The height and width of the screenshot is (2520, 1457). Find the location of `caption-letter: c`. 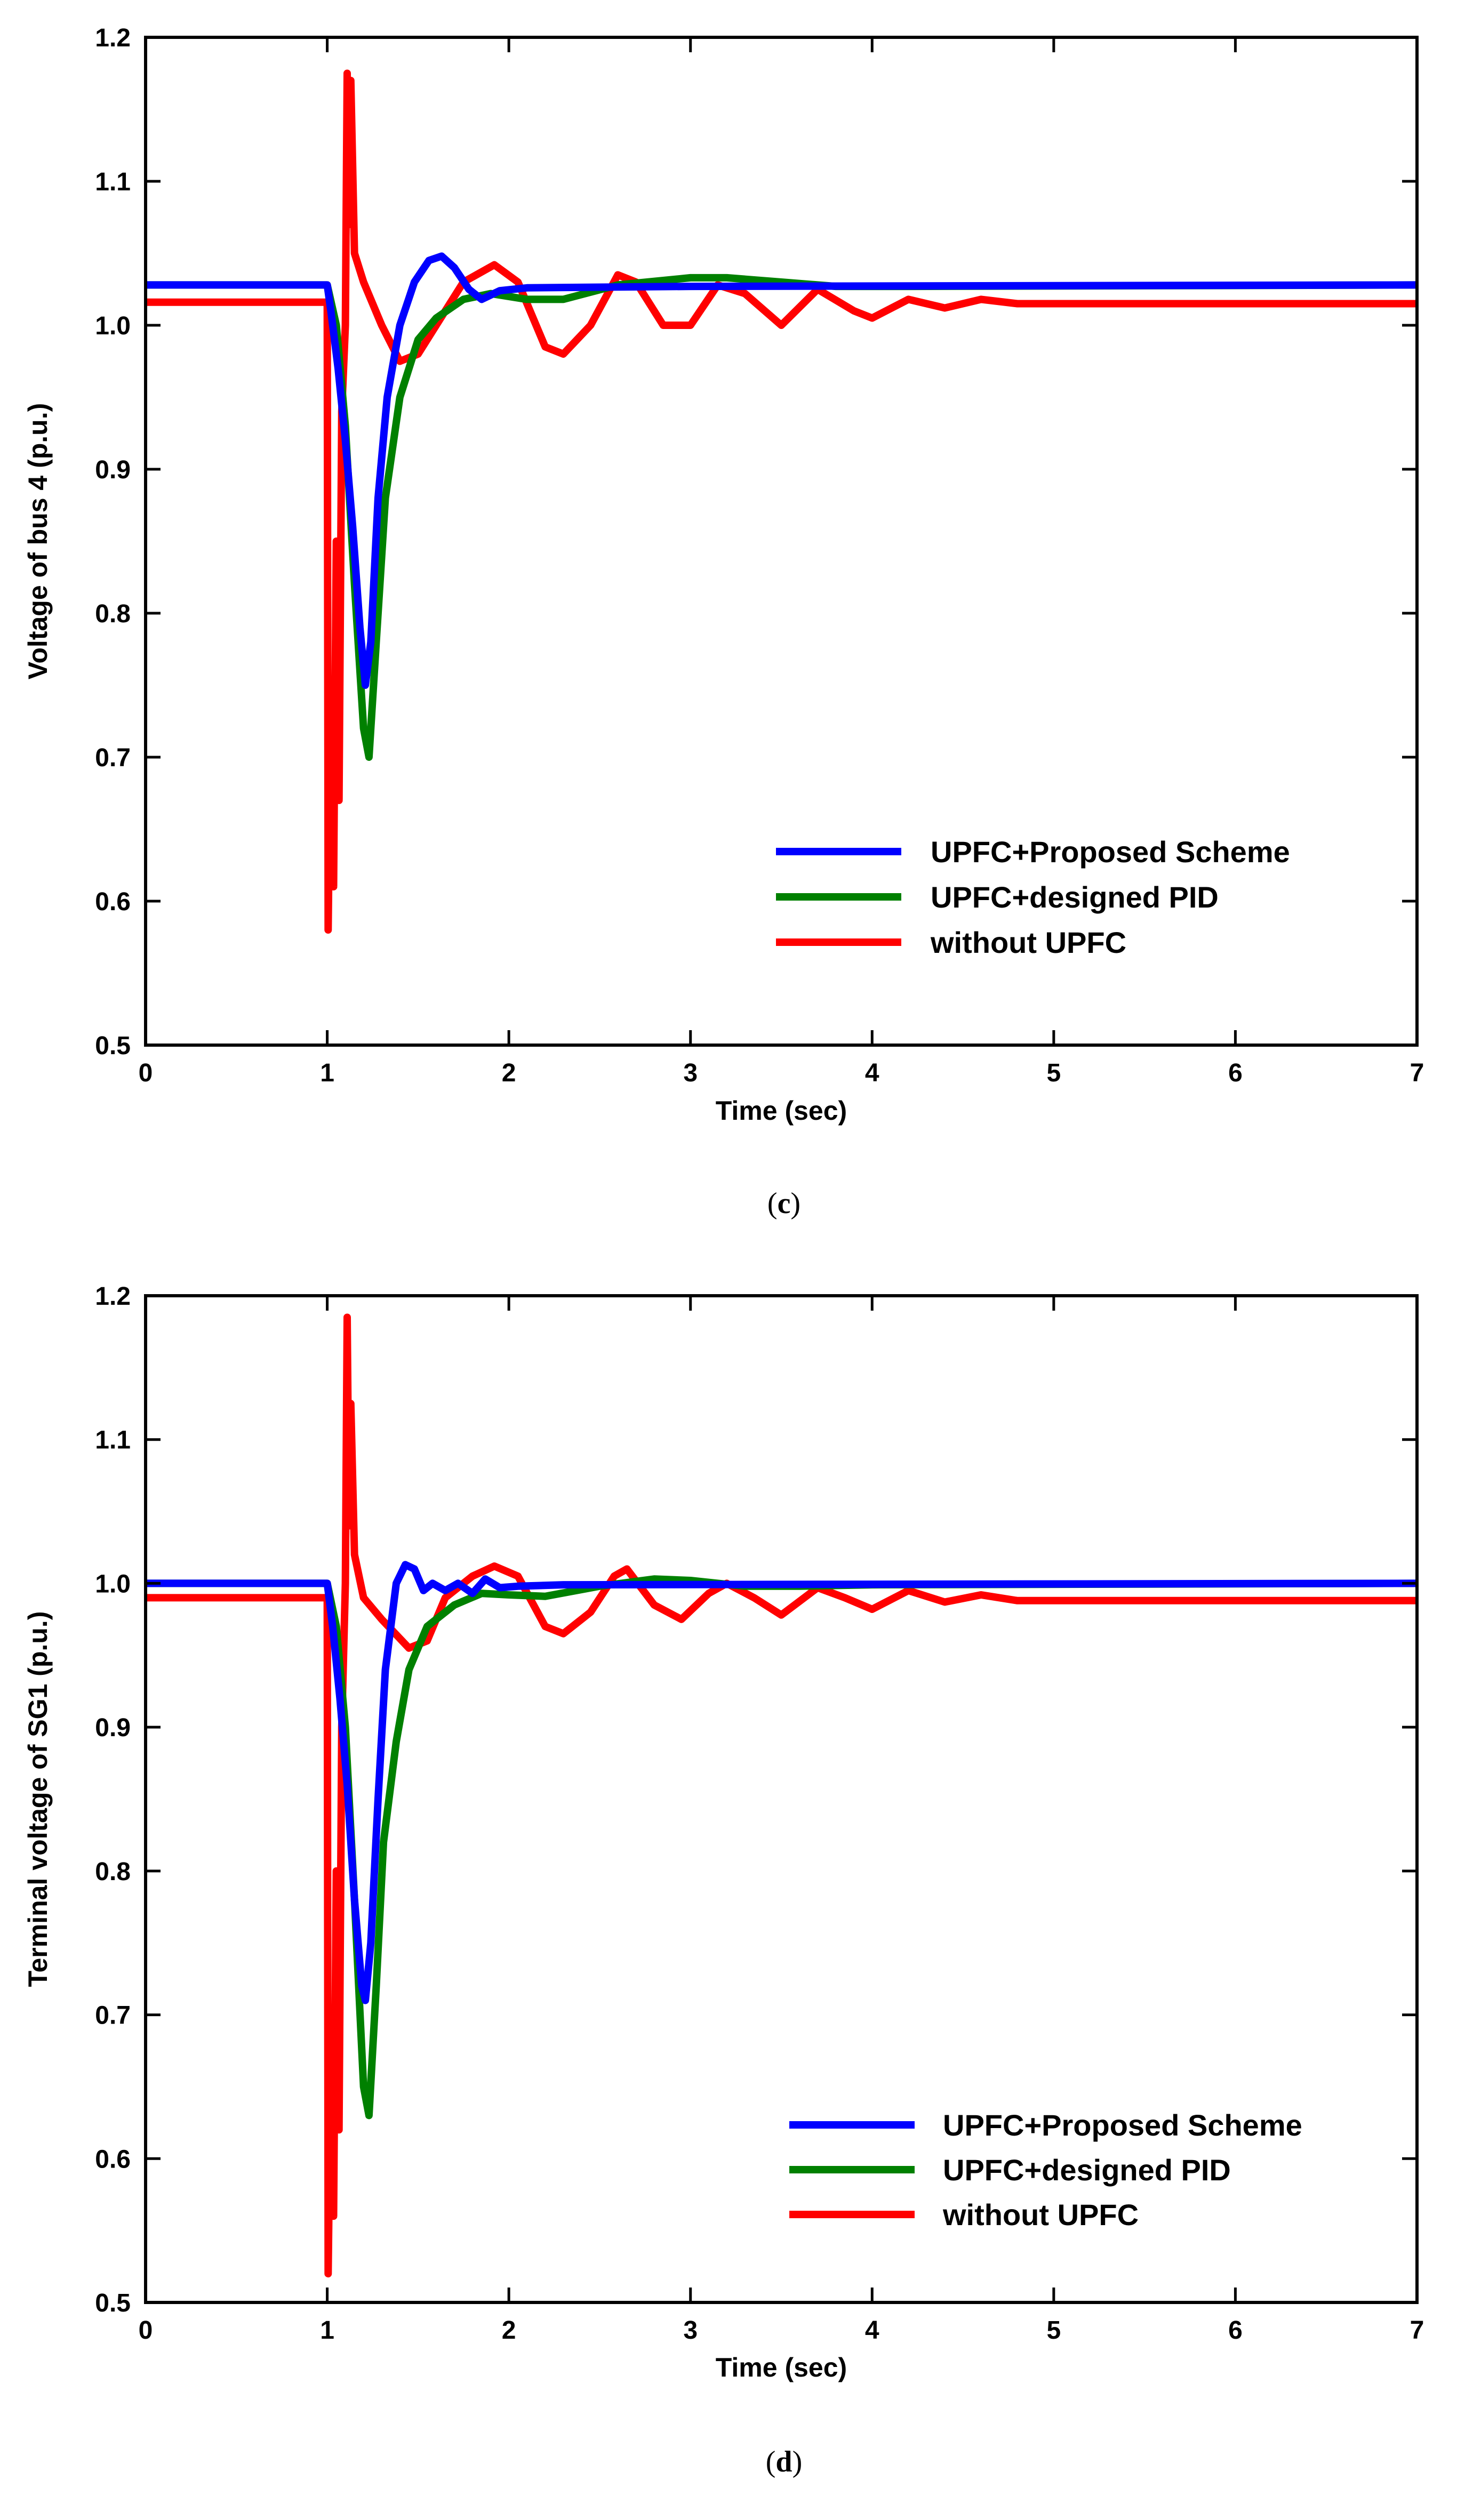

caption-letter: c is located at coordinates (784, 1203).